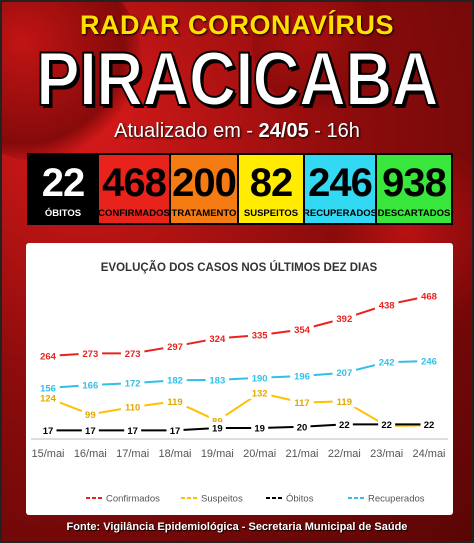 This screenshot has height=543, width=474. I want to click on stat-recuperados: 246 RECUPERADOS, so click(340, 189).